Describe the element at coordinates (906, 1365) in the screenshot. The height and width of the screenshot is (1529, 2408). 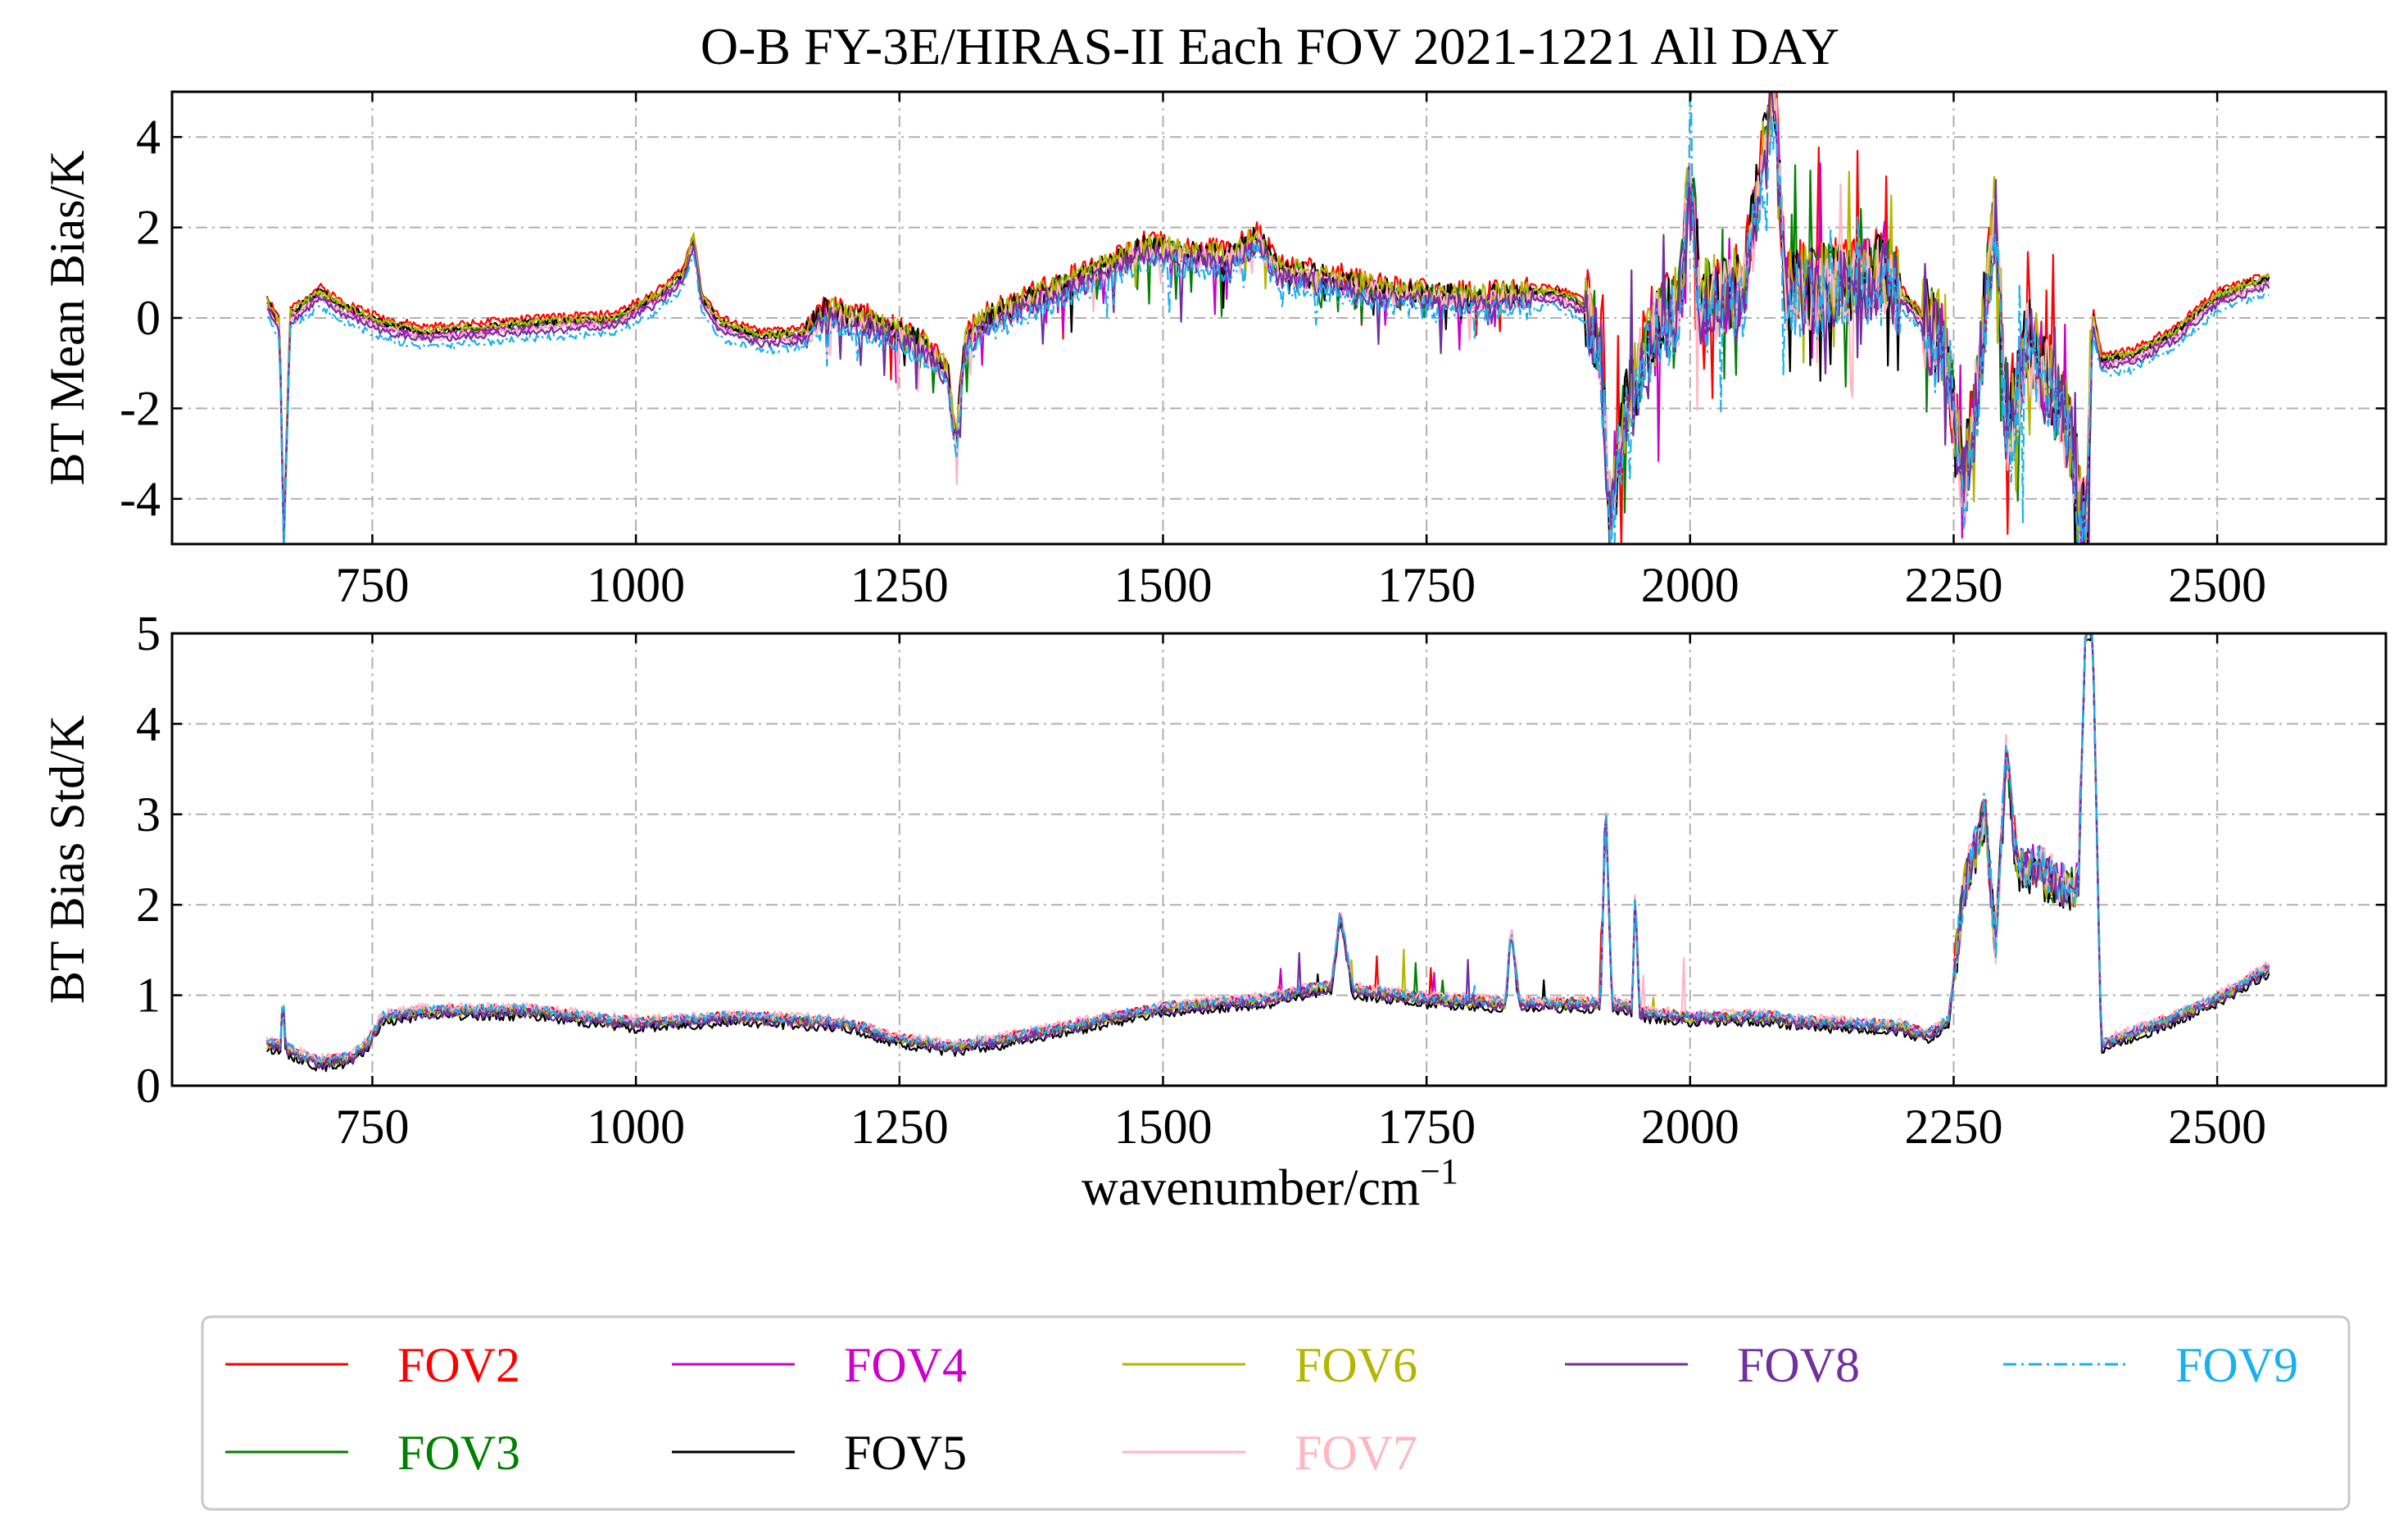
I see `legend-label-fov4: FOV4` at that location.